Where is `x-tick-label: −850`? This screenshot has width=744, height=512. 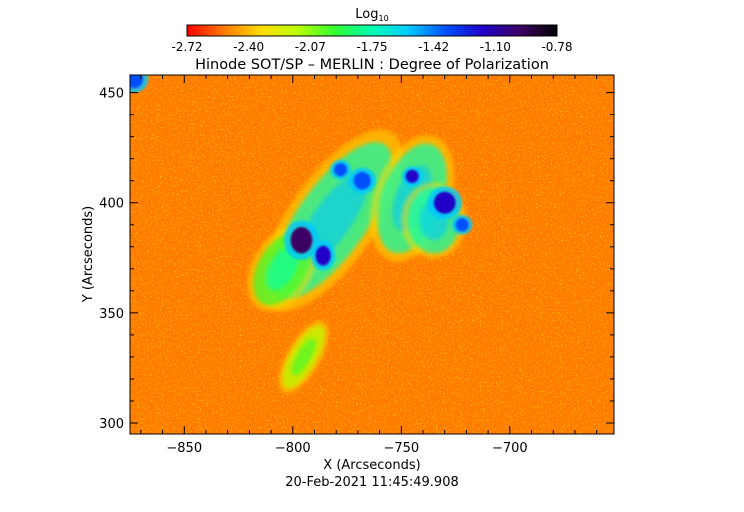 x-tick-label: −850 is located at coordinates (184, 448).